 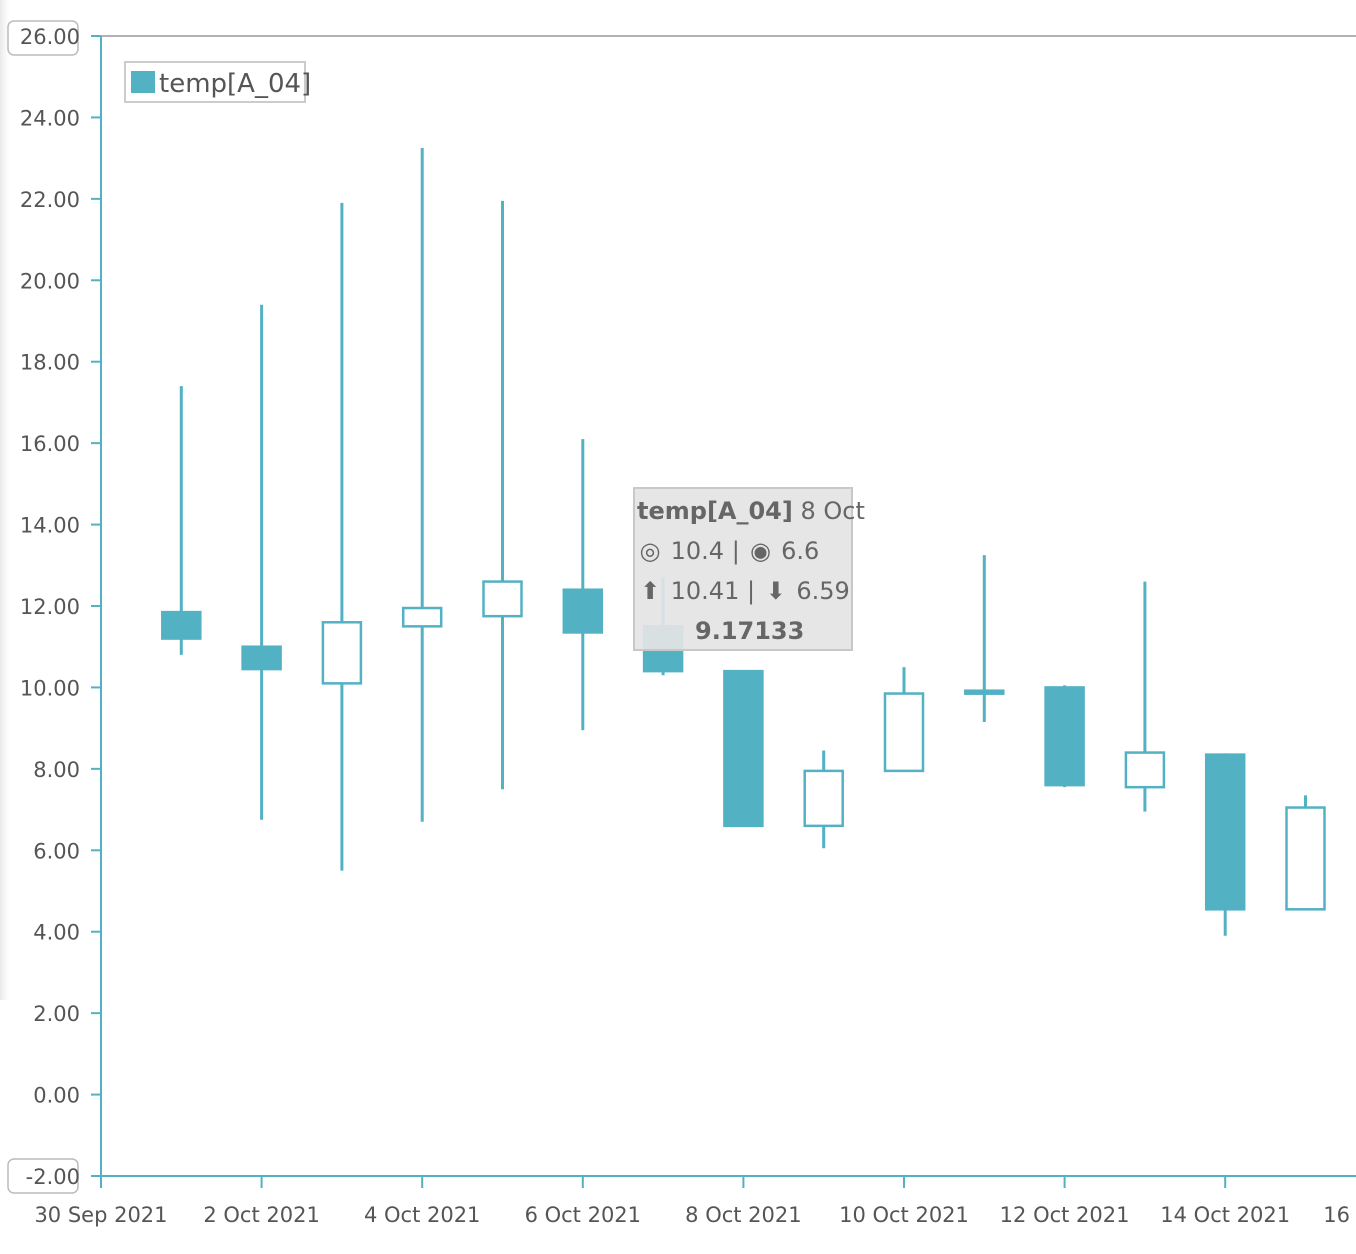 What do you see at coordinates (1065, 1215) in the screenshot?
I see `x-tick-label: 12 Oct 2021` at bounding box center [1065, 1215].